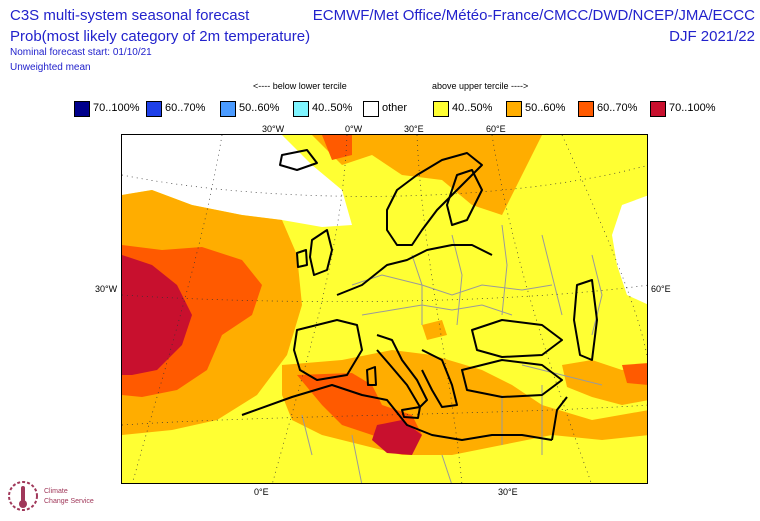  I want to click on grid-label-left-30w: 30°W, so click(106, 289).